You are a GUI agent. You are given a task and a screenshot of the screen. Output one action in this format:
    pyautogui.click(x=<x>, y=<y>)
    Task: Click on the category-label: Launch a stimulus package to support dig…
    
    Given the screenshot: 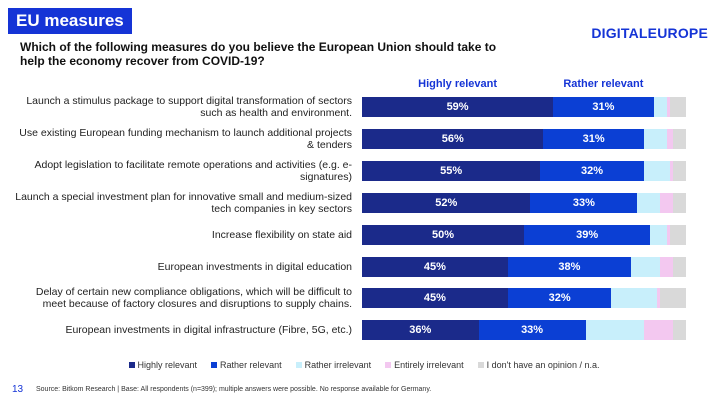 What is the action you would take?
    pyautogui.click(x=189, y=107)
    